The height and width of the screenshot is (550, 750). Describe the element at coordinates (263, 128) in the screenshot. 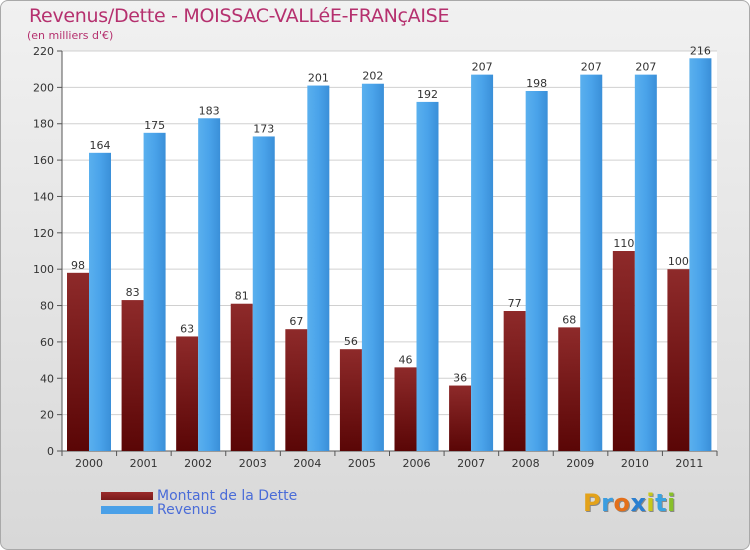

I see `data-label-revenus: 173` at that location.